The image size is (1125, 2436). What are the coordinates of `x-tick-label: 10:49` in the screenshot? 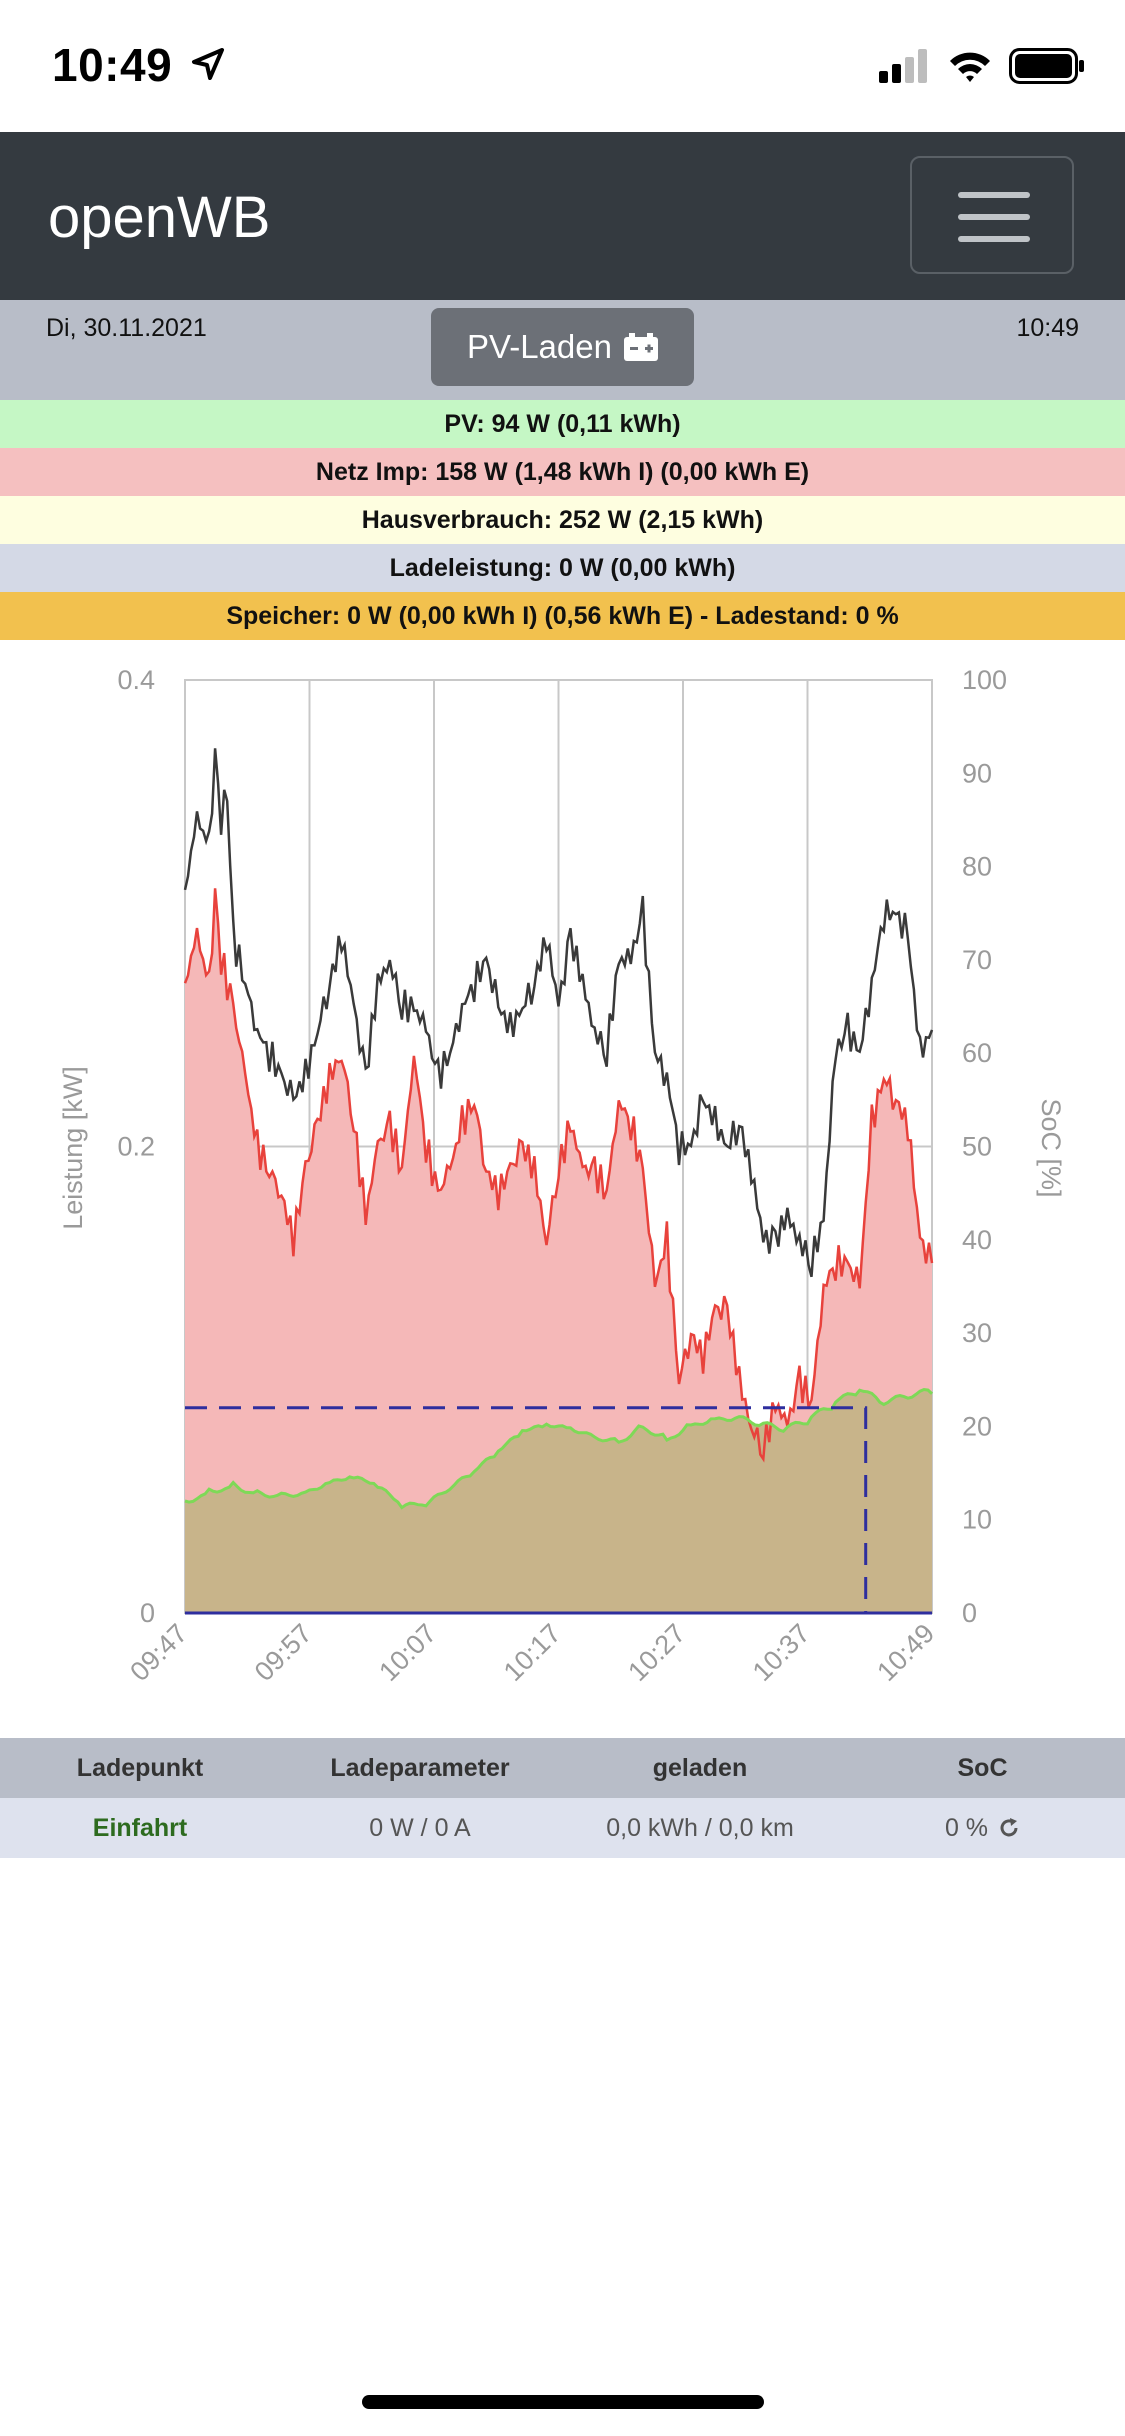 It's located at (905, 1652).